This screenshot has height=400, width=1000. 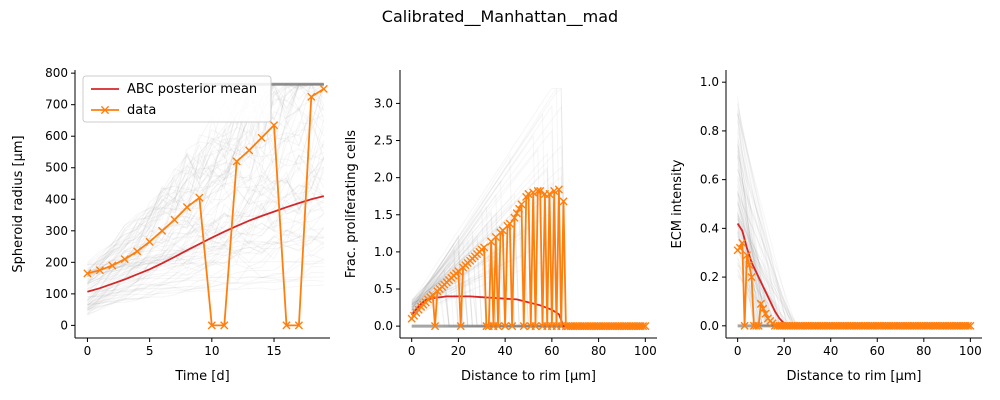 I want to click on y-axis-label: Frac. proliferating cells, so click(x=351, y=204).